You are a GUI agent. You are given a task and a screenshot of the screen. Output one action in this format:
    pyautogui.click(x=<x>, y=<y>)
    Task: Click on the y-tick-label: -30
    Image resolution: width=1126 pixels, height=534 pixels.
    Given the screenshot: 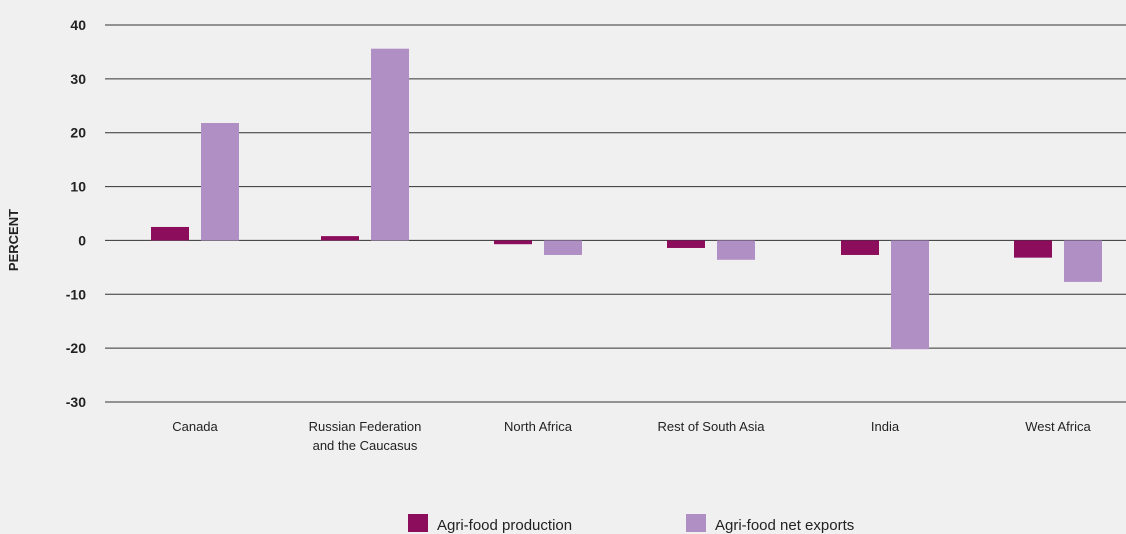 What is the action you would take?
    pyautogui.click(x=76, y=402)
    